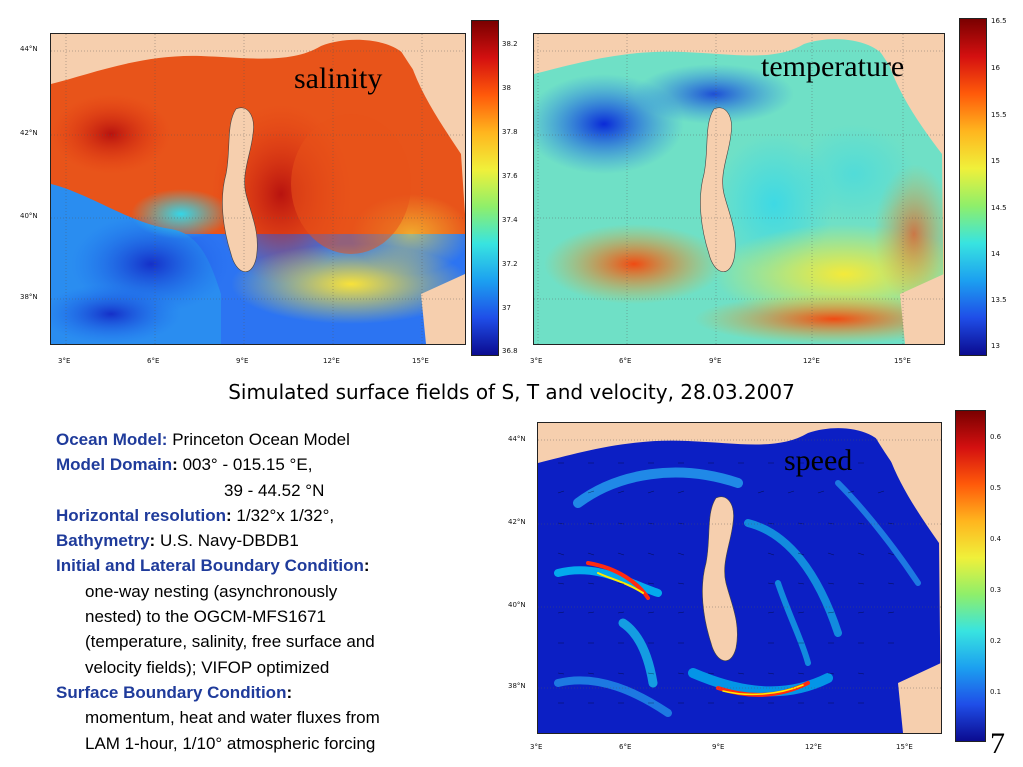  What do you see at coordinates (366, 566) in the screenshot?
I see `boundary-condition-colon: :` at bounding box center [366, 566].